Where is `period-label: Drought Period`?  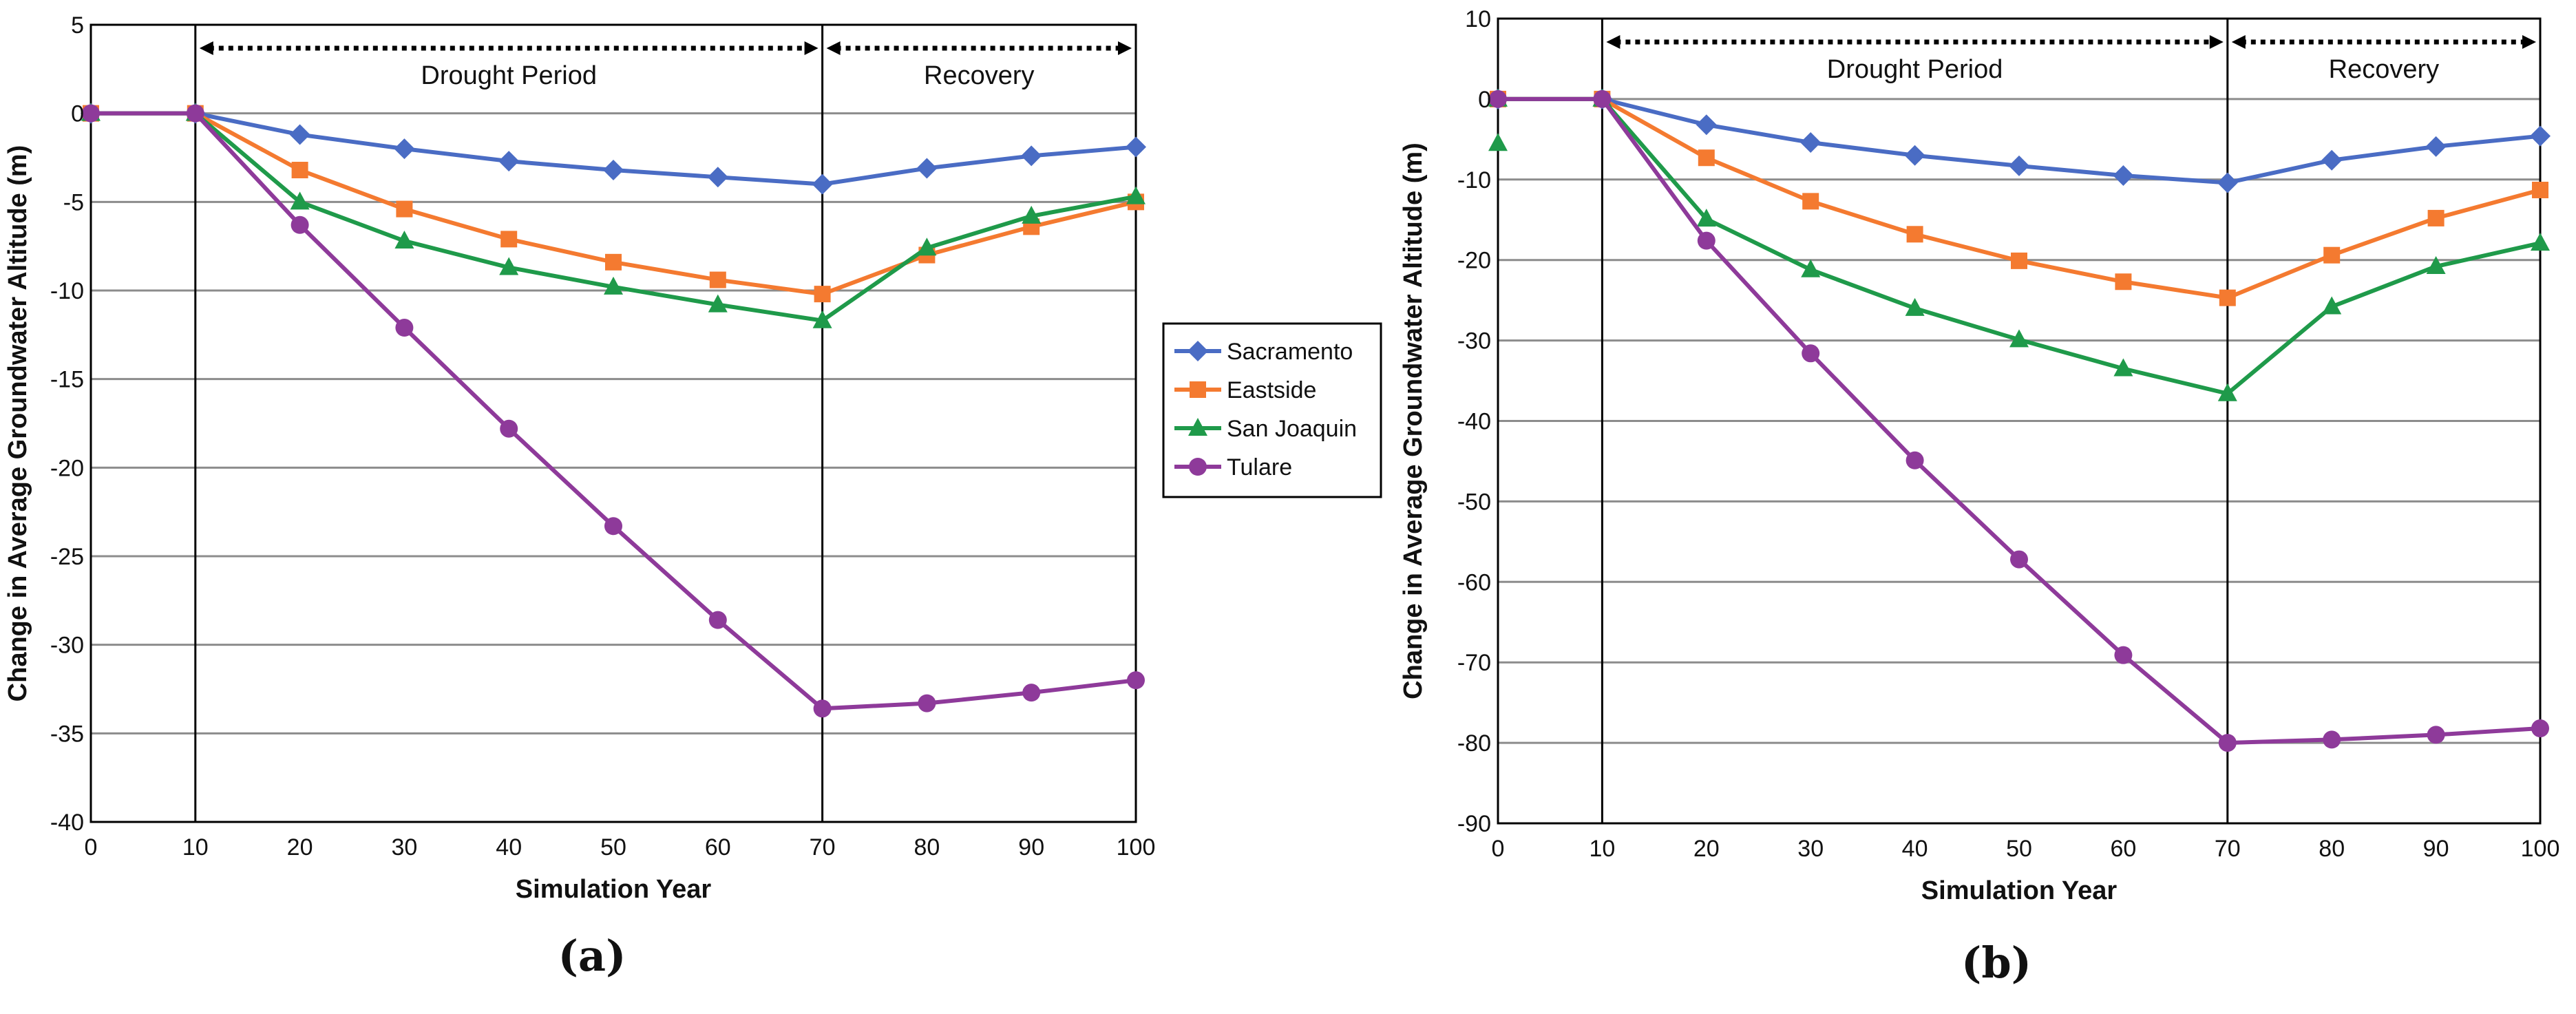 period-label: Drought Period is located at coordinates (509, 76).